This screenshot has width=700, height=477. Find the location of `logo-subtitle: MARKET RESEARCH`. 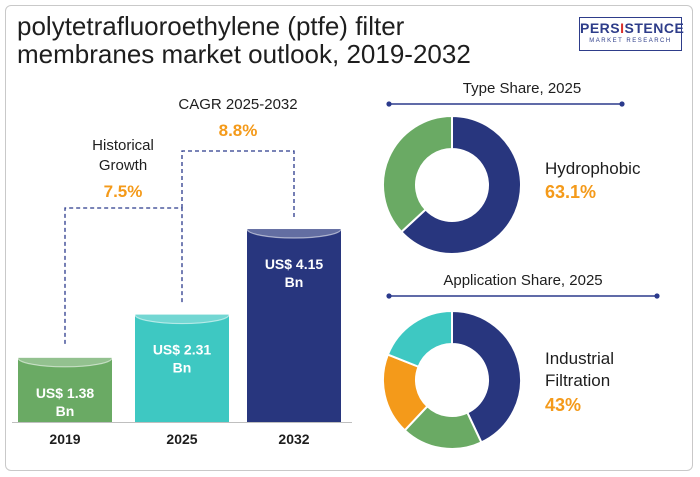

logo-subtitle: MARKET RESEARCH is located at coordinates (630, 41).